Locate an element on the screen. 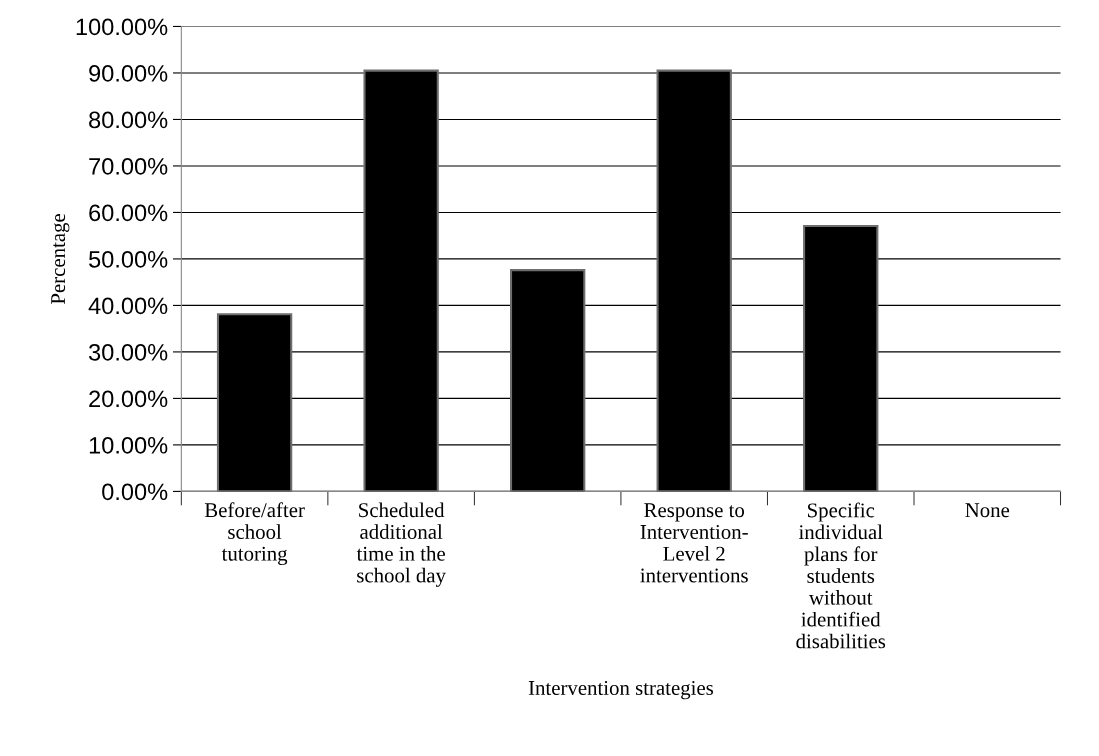 This screenshot has width=1099, height=756. y-tick-label: 40.00% is located at coordinates (128, 306).